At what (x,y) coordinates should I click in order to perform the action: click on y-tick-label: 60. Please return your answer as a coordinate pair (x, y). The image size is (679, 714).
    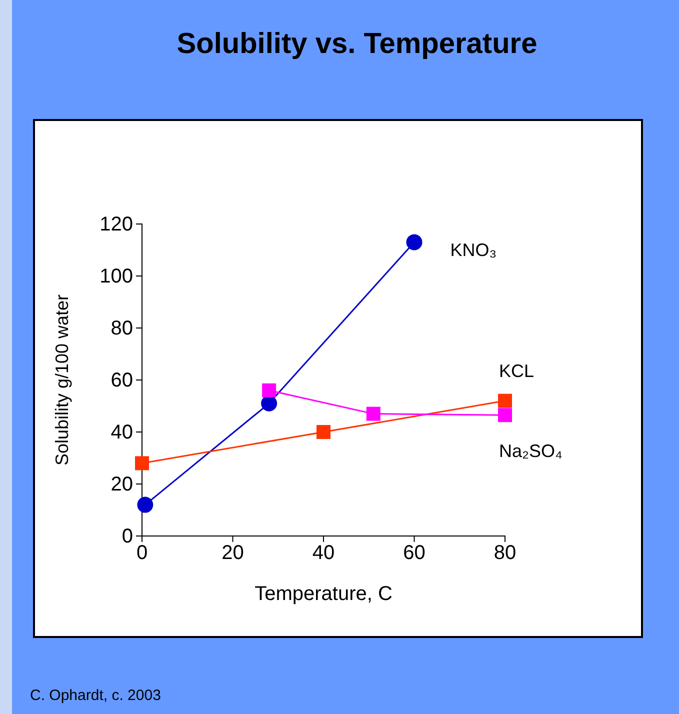
    Looking at the image, I should click on (121, 380).